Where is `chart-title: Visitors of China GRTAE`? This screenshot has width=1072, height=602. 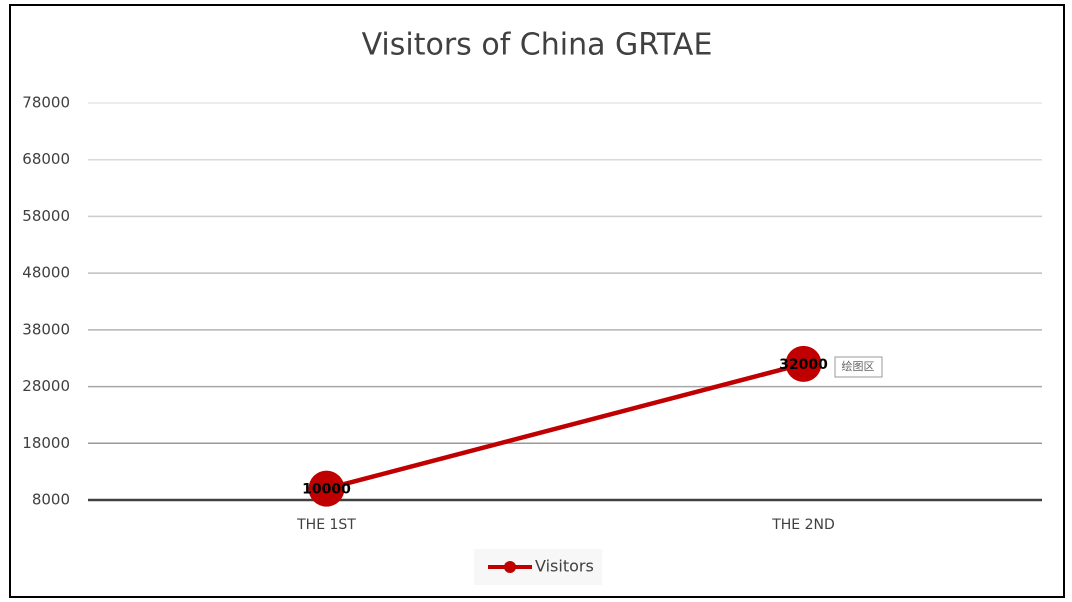
chart-title: Visitors of China GRTAE is located at coordinates (537, 45).